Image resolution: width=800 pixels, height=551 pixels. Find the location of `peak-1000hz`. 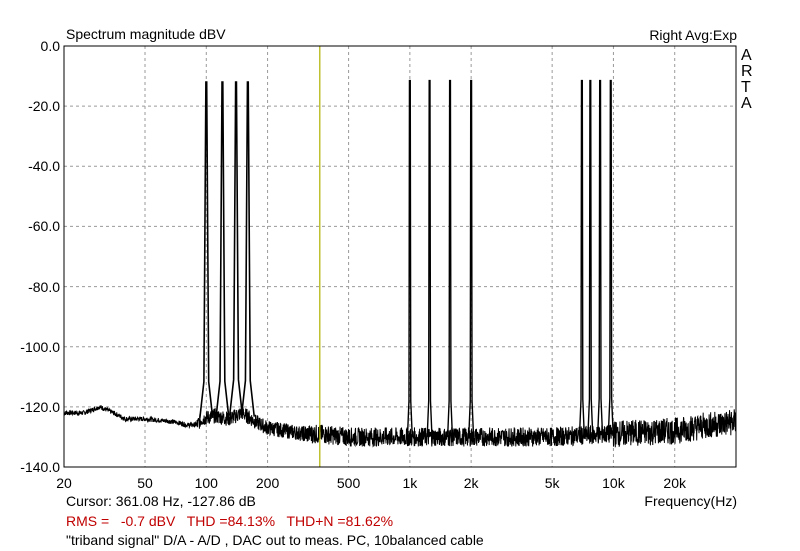

peak-1000hz is located at coordinates (409, 258).